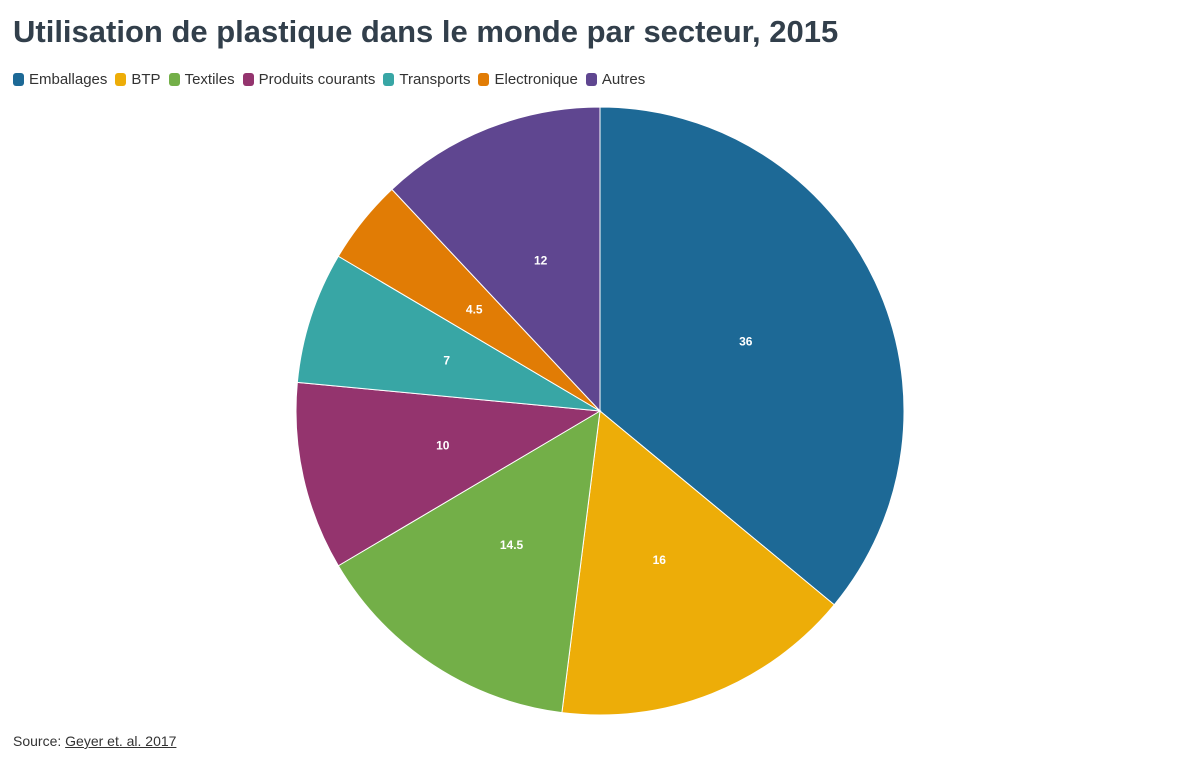  What do you see at coordinates (623, 79) in the screenshot?
I see `legend-label: Autres` at bounding box center [623, 79].